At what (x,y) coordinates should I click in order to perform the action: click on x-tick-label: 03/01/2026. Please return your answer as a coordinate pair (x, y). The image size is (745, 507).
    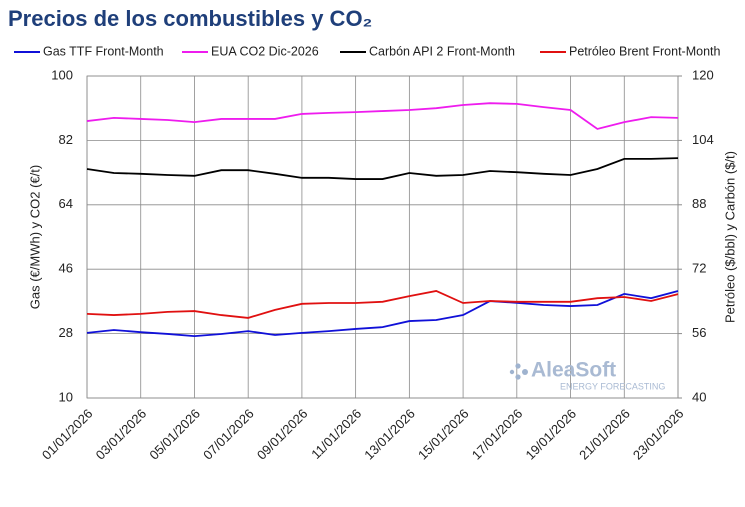
    Looking at the image, I should click on (121, 434).